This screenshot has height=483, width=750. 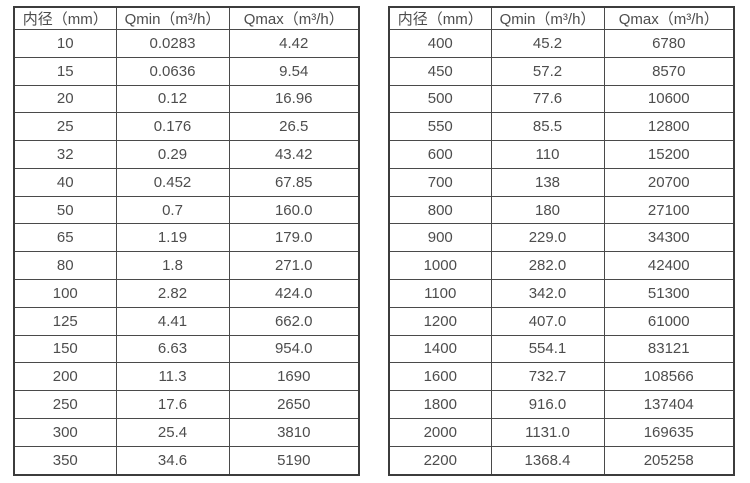 What do you see at coordinates (65, 154) in the screenshot?
I see `table-cell: 32` at bounding box center [65, 154].